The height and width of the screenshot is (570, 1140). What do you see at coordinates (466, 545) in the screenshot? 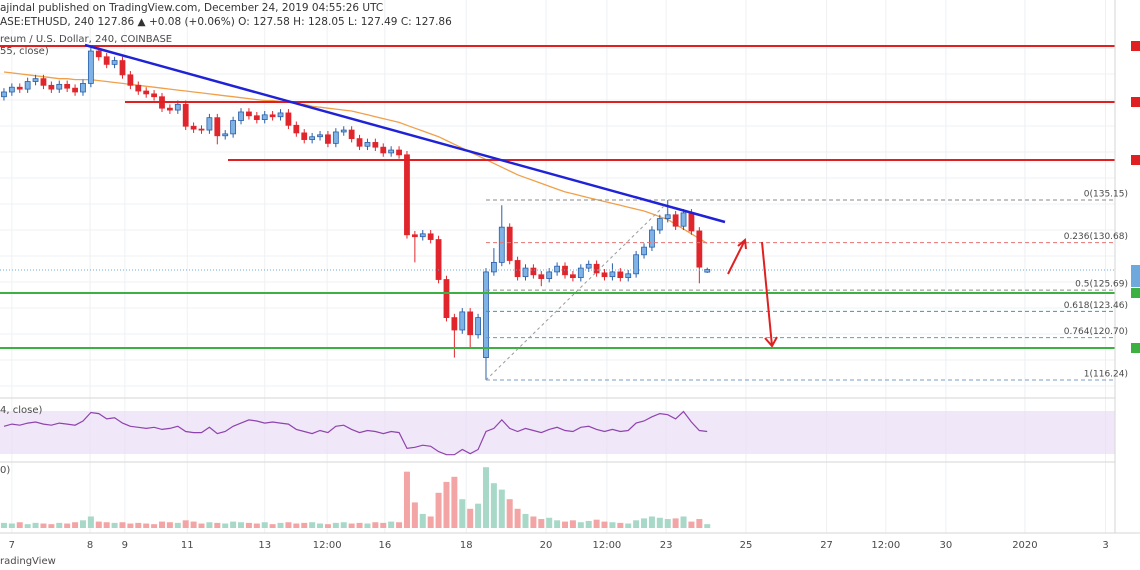
I see `x-tick-label: 18` at bounding box center [466, 545].